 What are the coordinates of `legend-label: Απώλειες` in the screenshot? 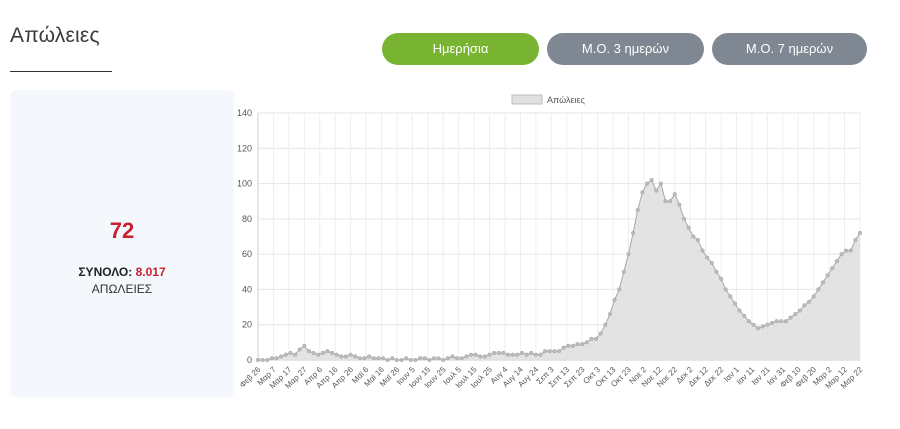 It's located at (566, 100).